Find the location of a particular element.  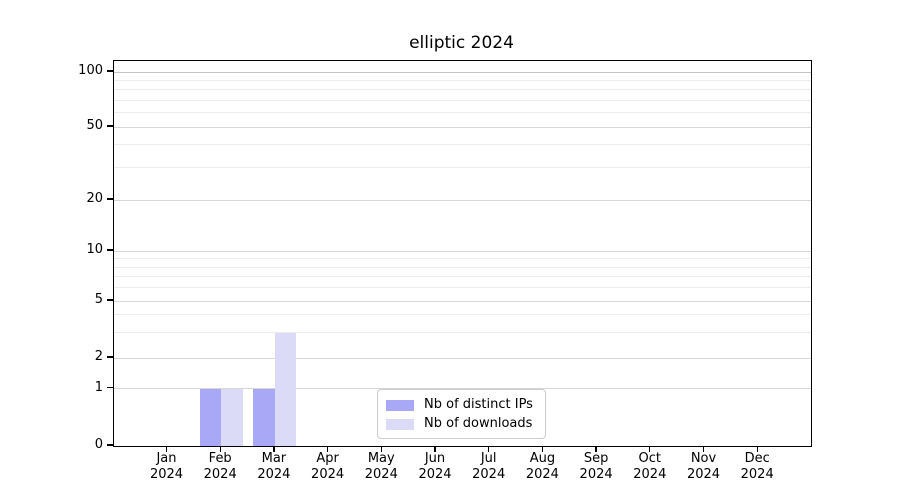

bar-nb-of-downloads-feb-2024 is located at coordinates (232, 417).